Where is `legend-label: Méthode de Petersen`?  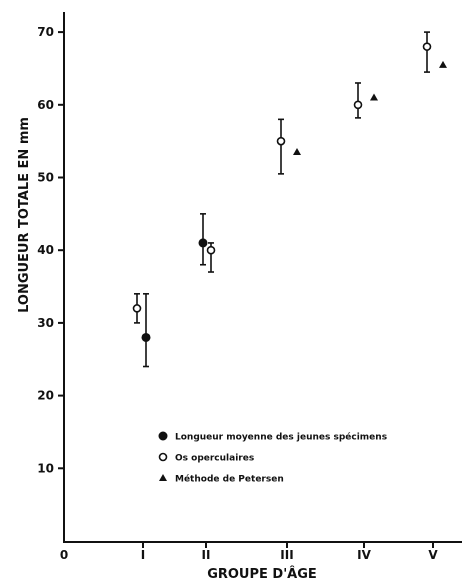 legend-label: Méthode de Petersen is located at coordinates (229, 479).